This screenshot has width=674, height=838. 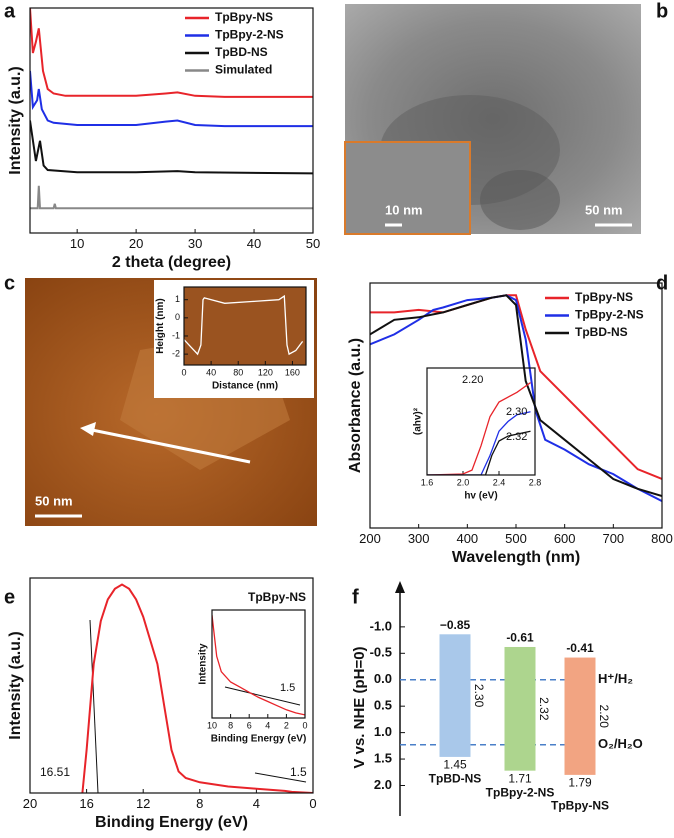 What do you see at coordinates (177, 317) in the screenshot?
I see `y-tick-label: 0` at bounding box center [177, 317].